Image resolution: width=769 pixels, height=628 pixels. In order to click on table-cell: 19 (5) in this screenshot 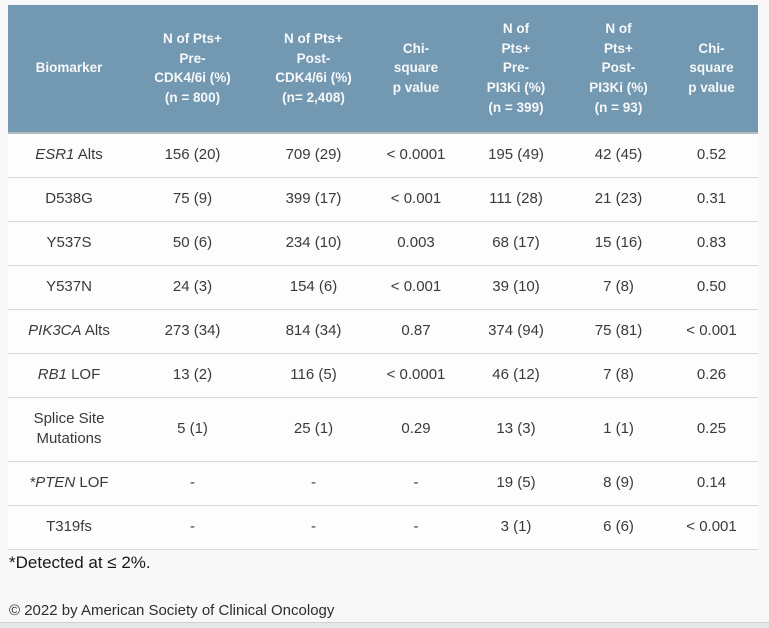, I will do `click(516, 483)`.